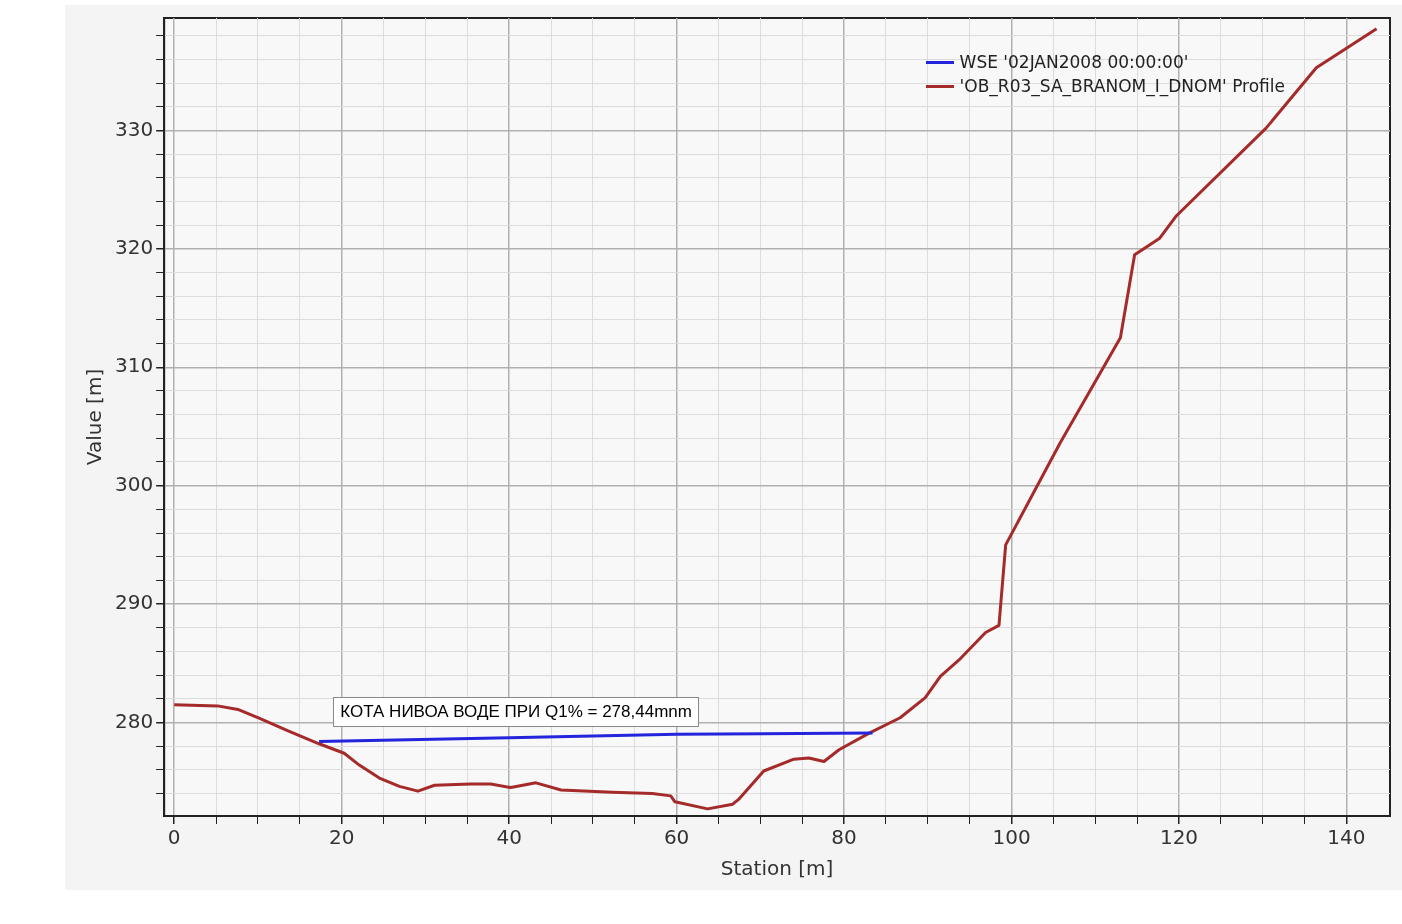  I want to click on x-axis-title: Station [m], so click(777, 868).